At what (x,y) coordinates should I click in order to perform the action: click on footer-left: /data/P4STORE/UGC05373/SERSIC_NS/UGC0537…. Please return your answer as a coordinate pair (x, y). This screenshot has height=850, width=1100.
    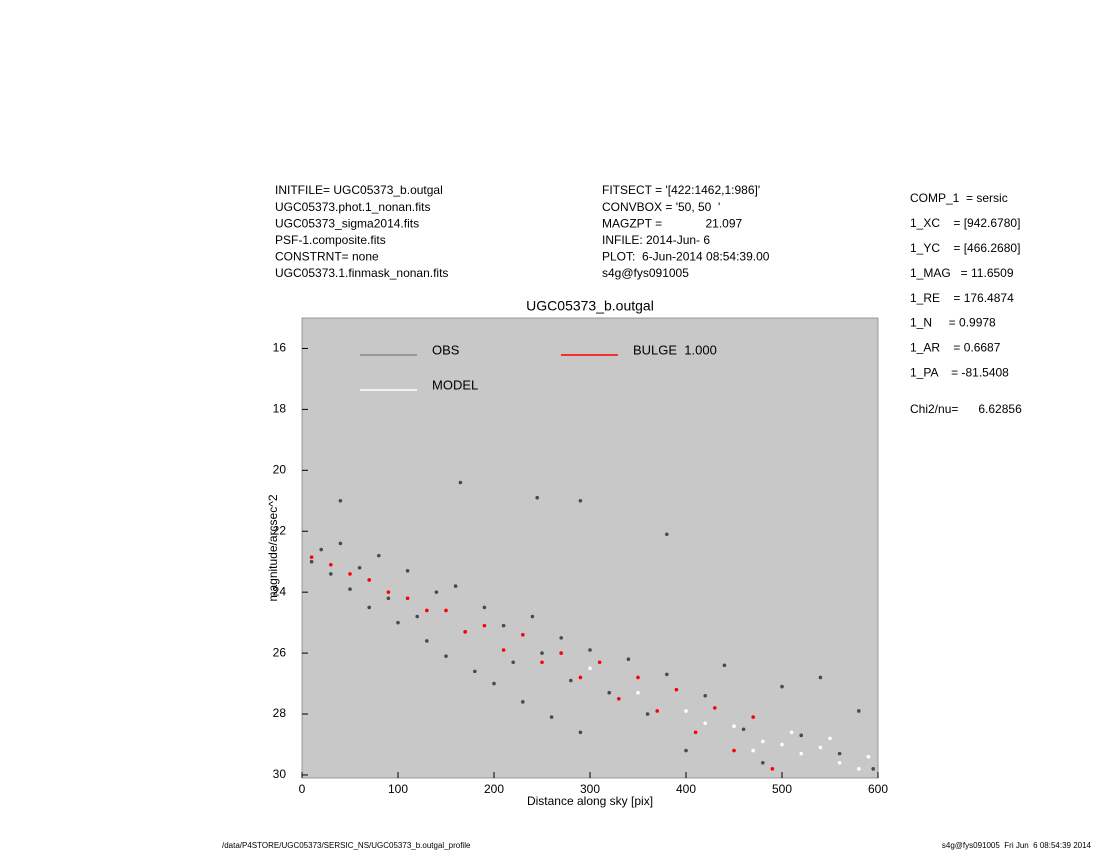
    Looking at the image, I should click on (346, 845).